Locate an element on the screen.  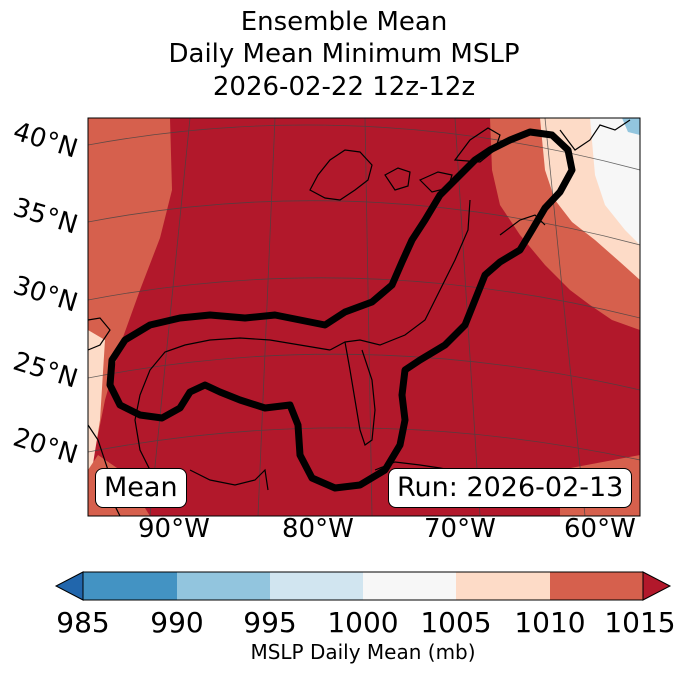
colorbar-tick-990: 990 is located at coordinates (177, 622).